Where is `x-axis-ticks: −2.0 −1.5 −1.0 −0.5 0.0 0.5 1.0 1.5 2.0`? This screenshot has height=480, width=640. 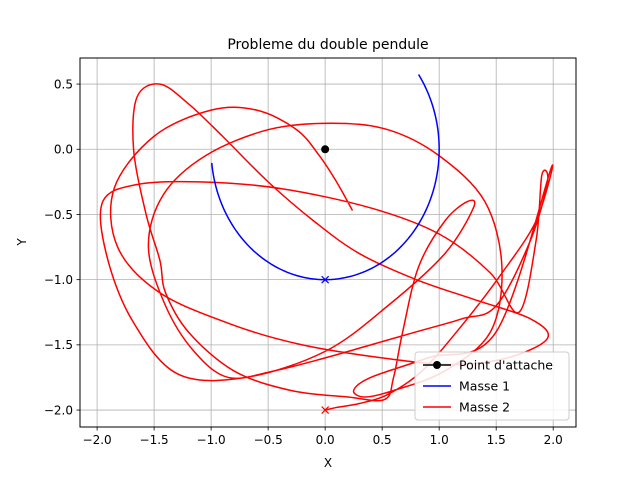
x-axis-ticks: −2.0 −1.5 −1.0 −0.5 0.0 0.5 1.0 1.5 2.0 is located at coordinates (323, 437).